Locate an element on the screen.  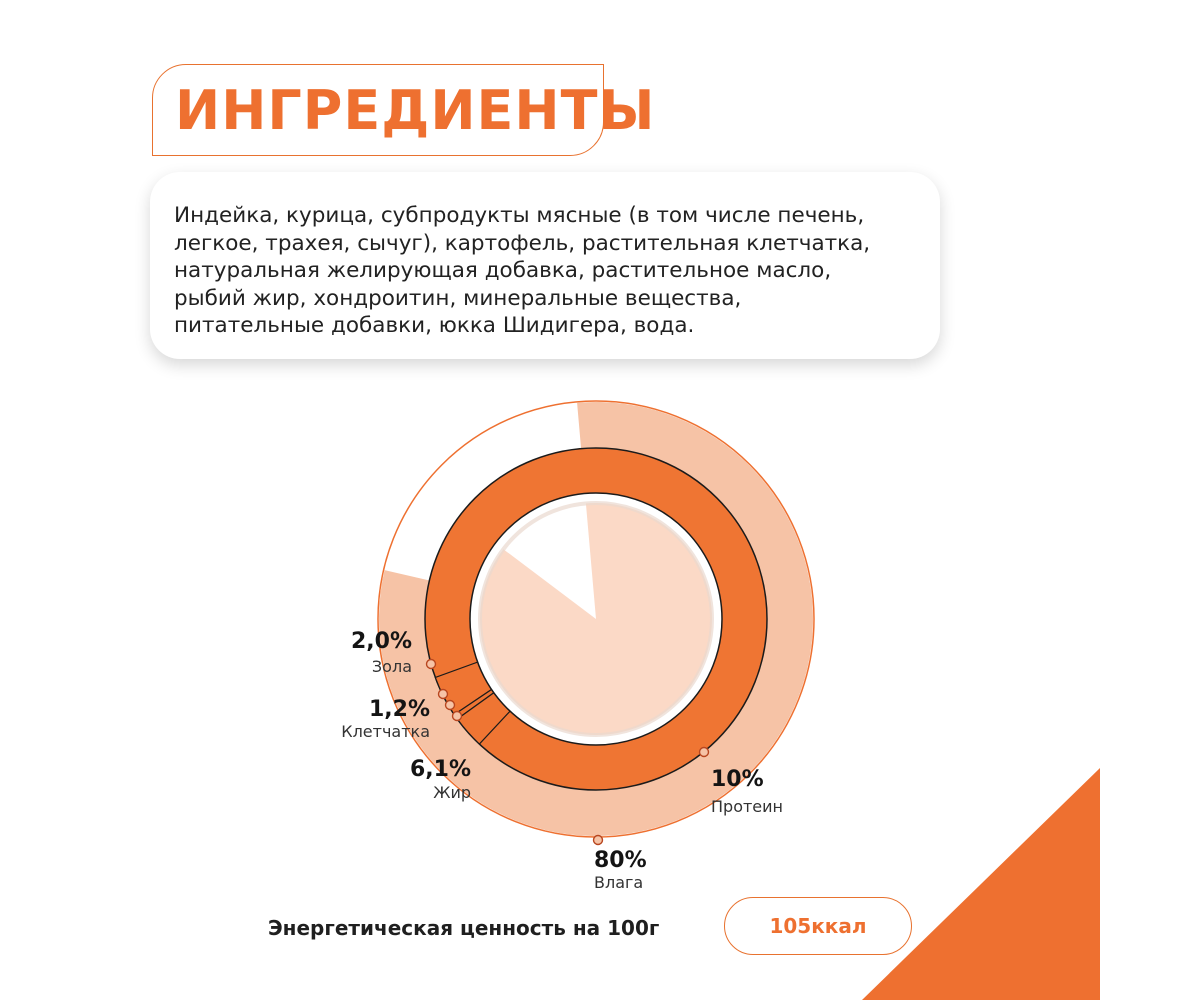
moisture-name-label: Влага is located at coordinates (618, 882).